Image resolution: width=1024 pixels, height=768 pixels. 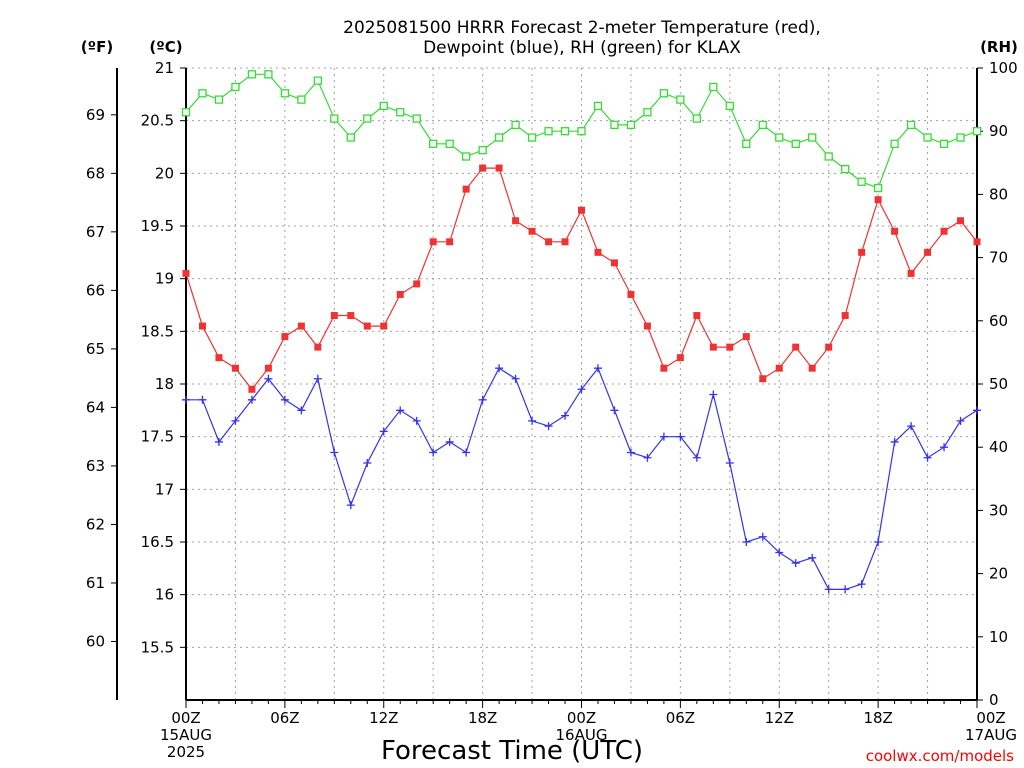 I want to click on fahrenheit-tick-label: 67, so click(x=95, y=232).